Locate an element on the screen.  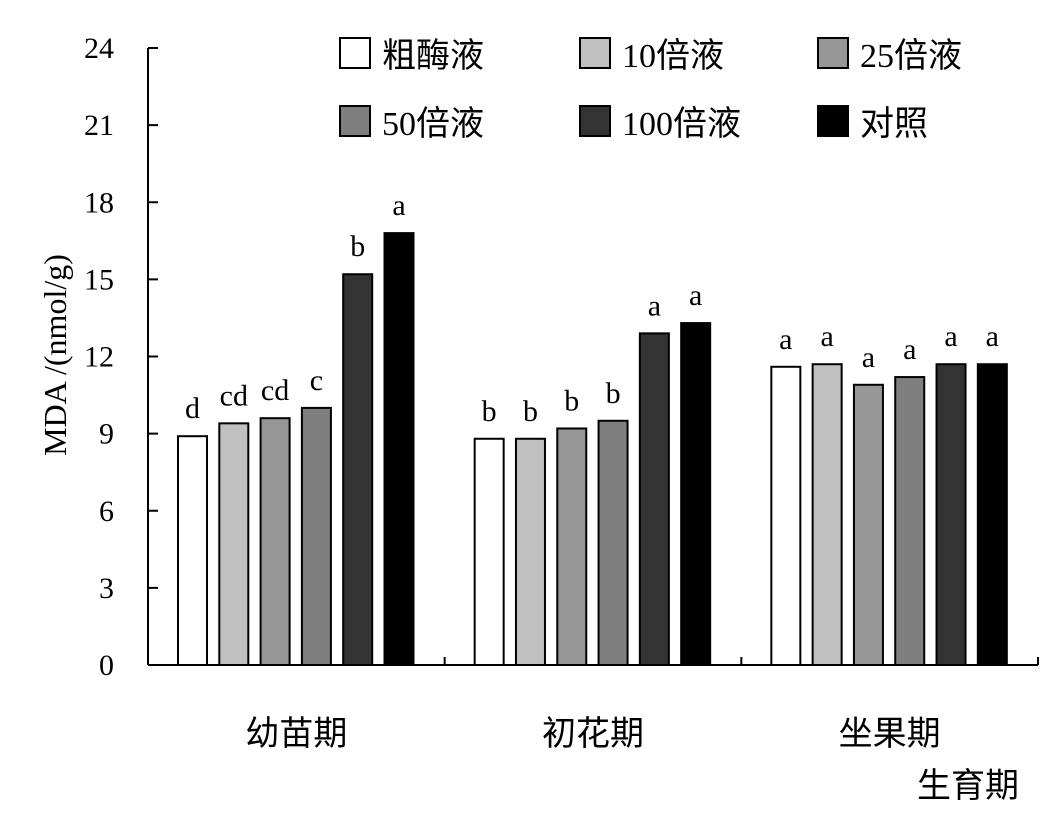
legend-label: 10倍液 is located at coordinates (673, 56).